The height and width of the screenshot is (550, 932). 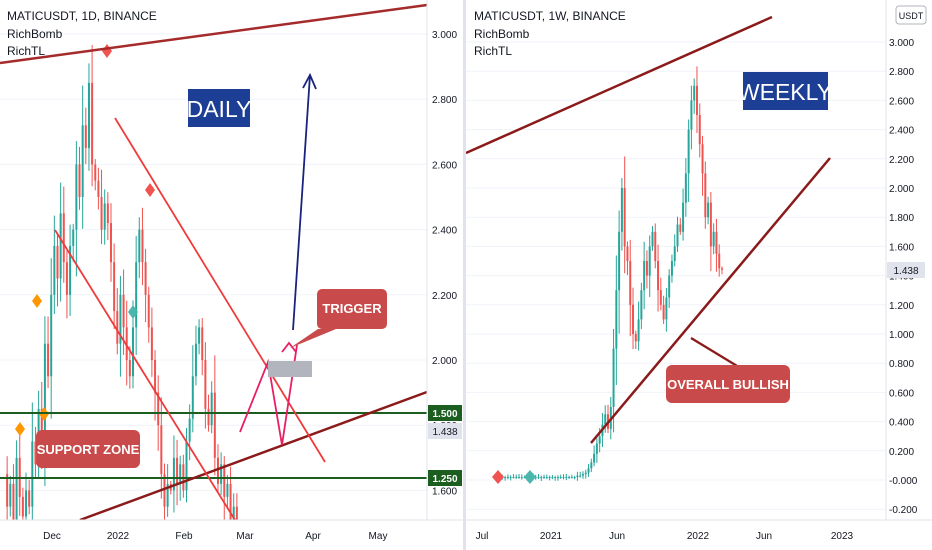 I want to click on left-x-tick-mar: Mar, so click(x=245, y=536).